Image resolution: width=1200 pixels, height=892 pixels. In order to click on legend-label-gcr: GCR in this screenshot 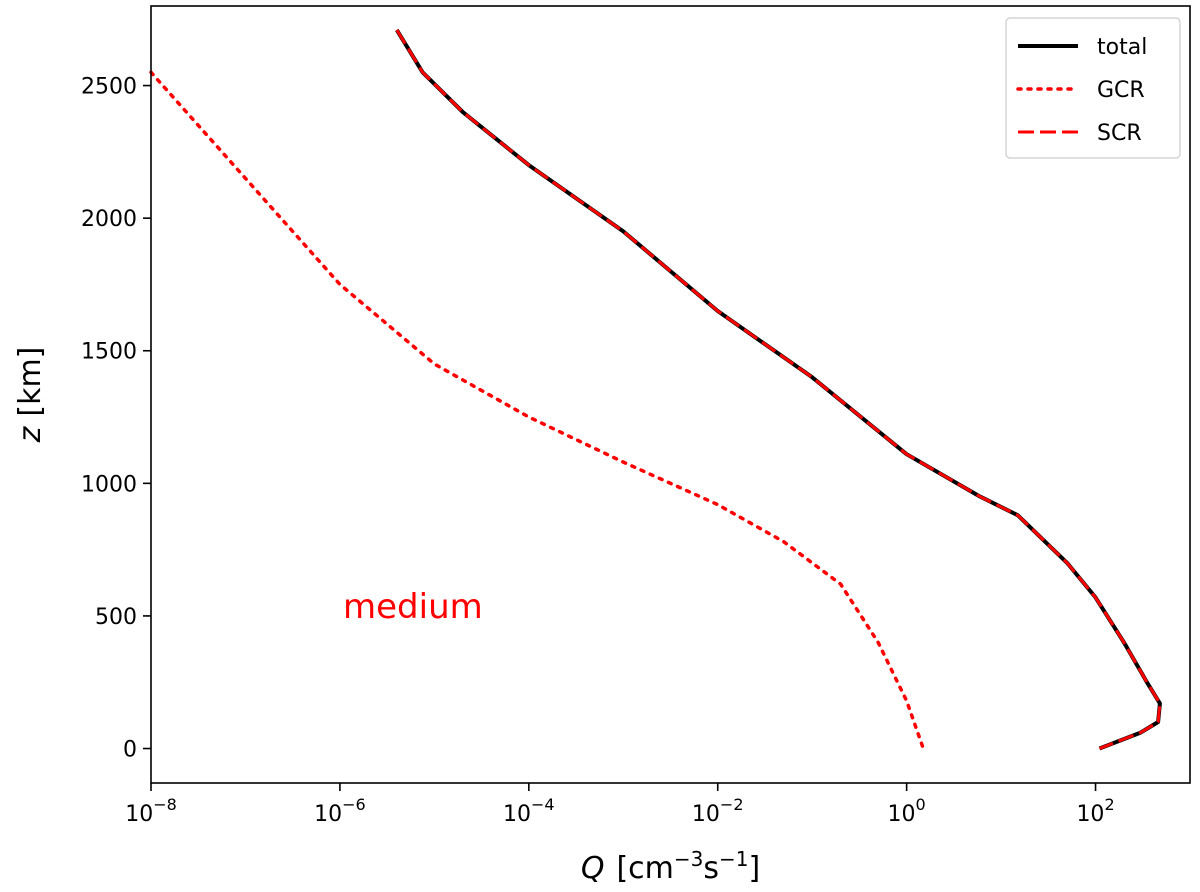, I will do `click(1121, 90)`.